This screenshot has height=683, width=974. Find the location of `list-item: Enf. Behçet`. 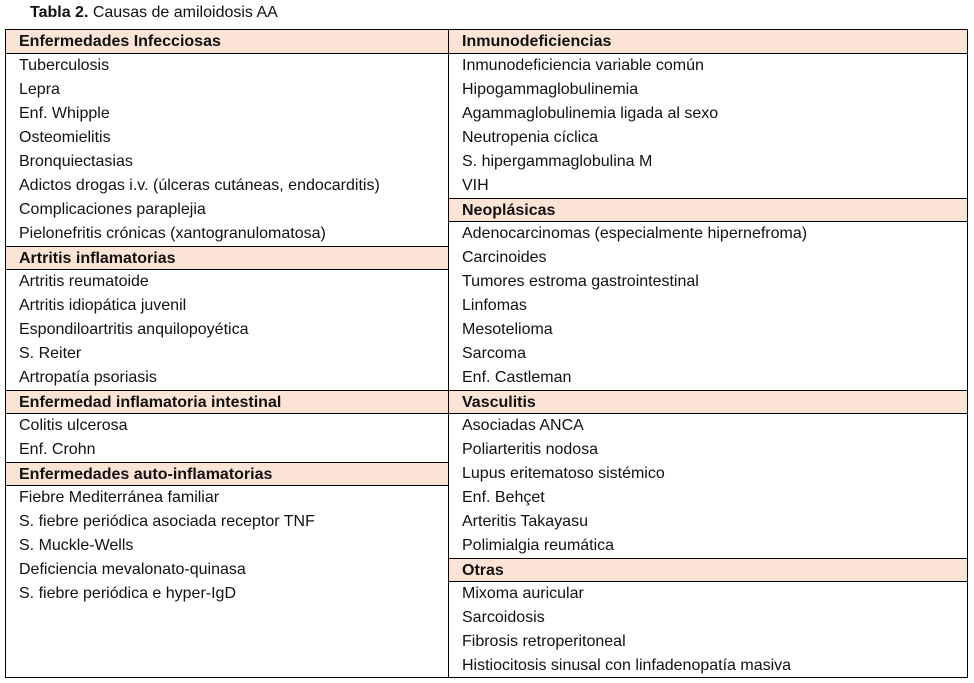

list-item: Enf. Behçet is located at coordinates (503, 497).